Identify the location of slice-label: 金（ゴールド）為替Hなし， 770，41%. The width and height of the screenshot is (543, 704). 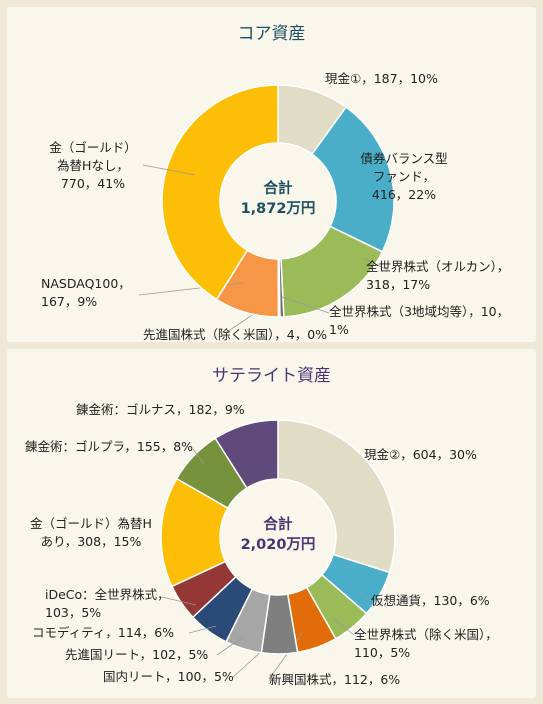
(93, 165).